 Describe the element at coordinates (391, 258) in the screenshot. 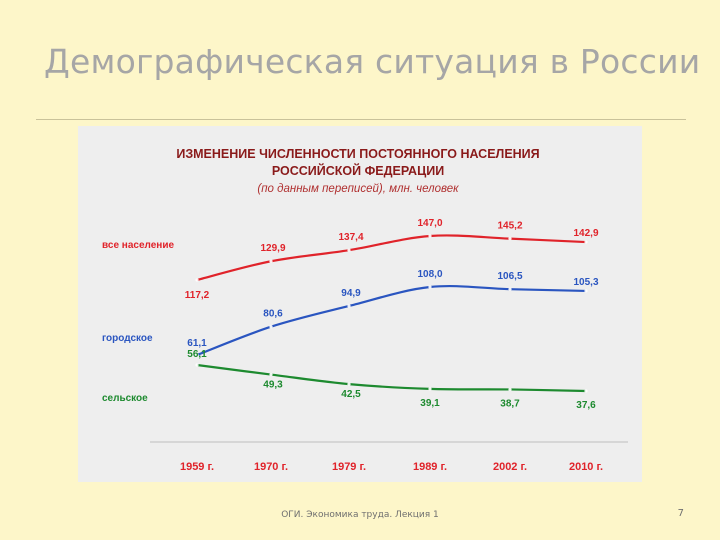

I see `series-line-total` at that location.